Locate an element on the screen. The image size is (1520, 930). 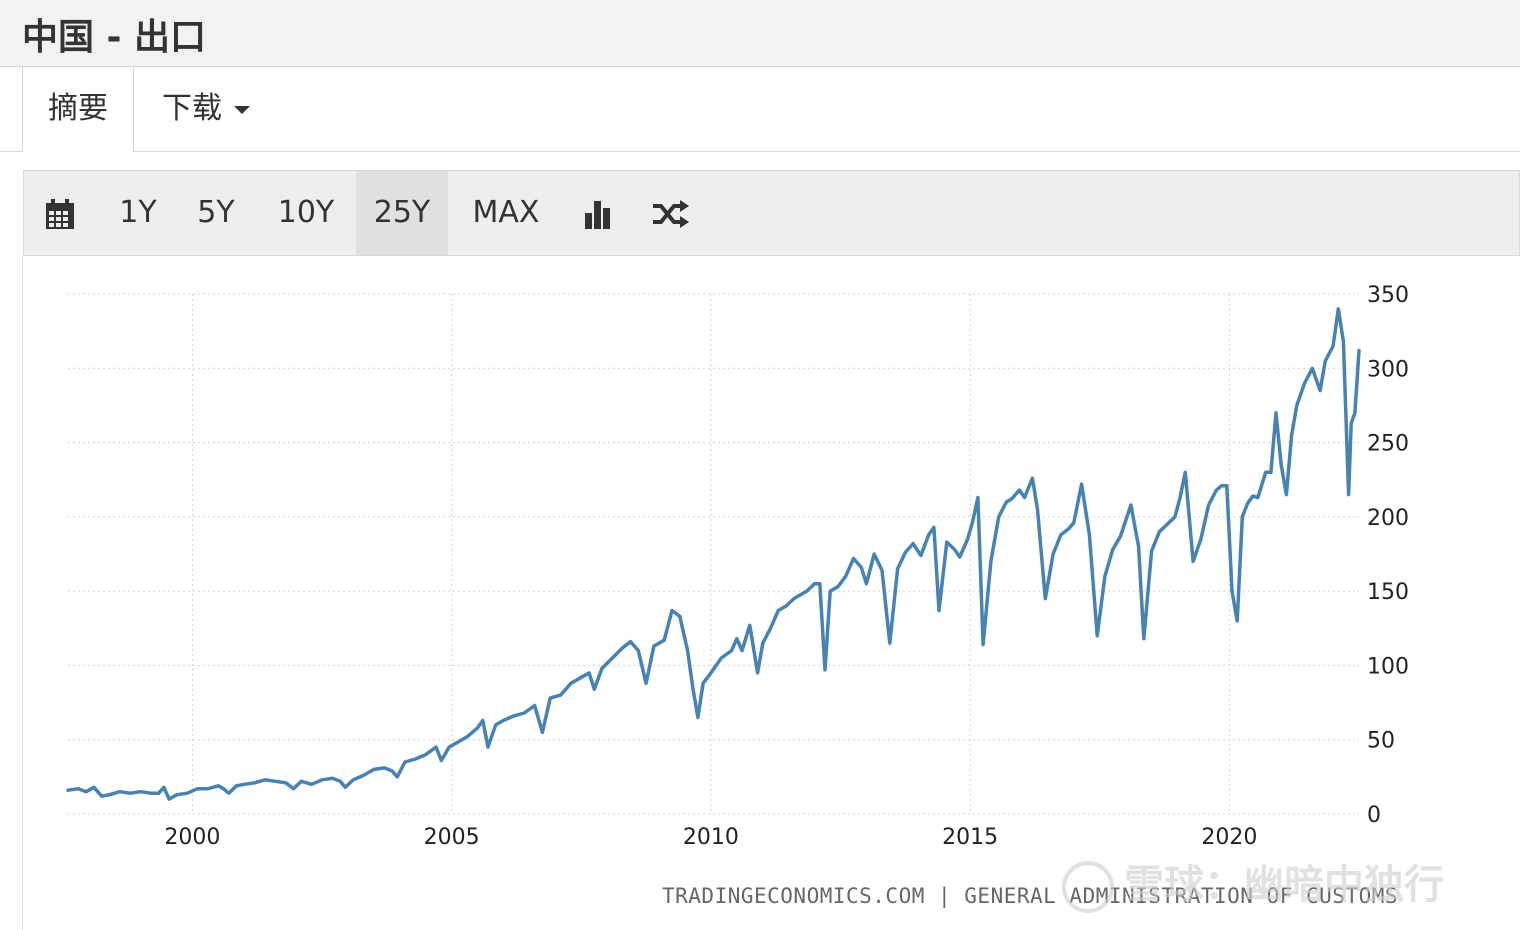
x-tick-label: 2000 is located at coordinates (192, 837).